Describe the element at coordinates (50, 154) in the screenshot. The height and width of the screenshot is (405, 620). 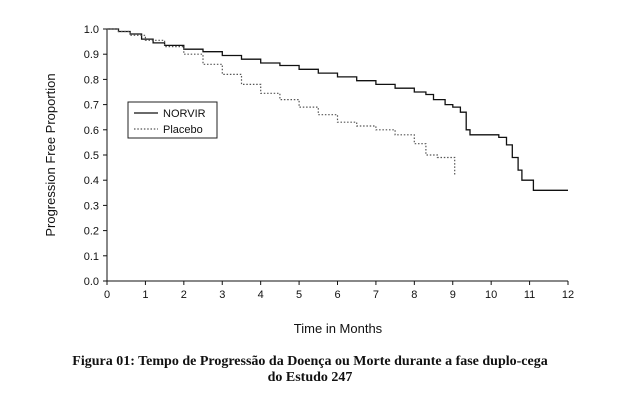
I see `y-axis-title: Progression Free Proportion` at that location.